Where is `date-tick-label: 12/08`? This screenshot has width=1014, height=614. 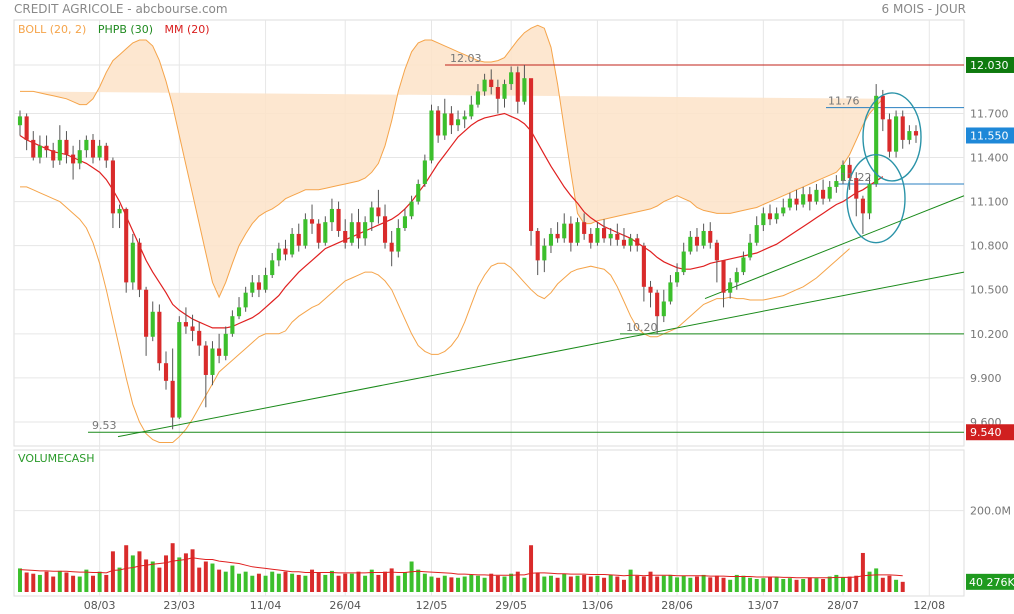 date-tick-label: 12/08 is located at coordinates (929, 605).